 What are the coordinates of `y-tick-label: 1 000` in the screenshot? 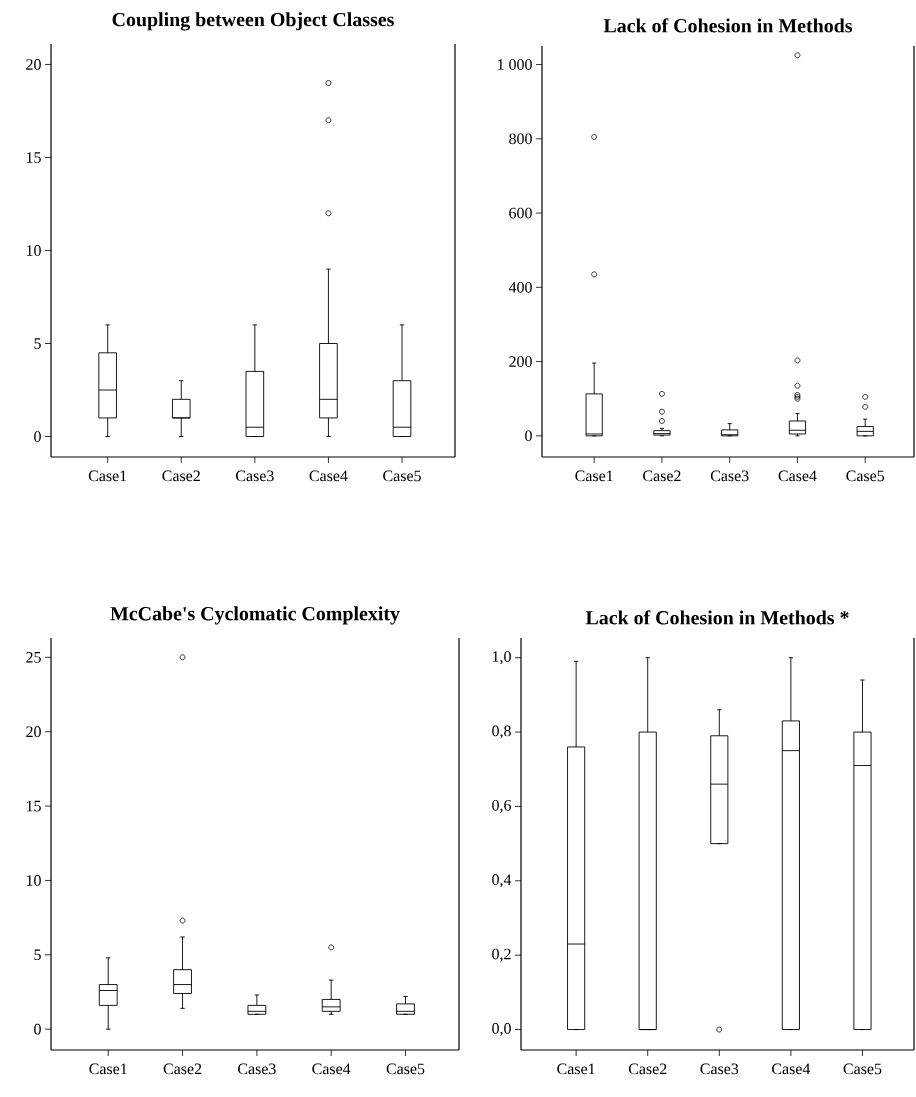 It's located at (515, 64).